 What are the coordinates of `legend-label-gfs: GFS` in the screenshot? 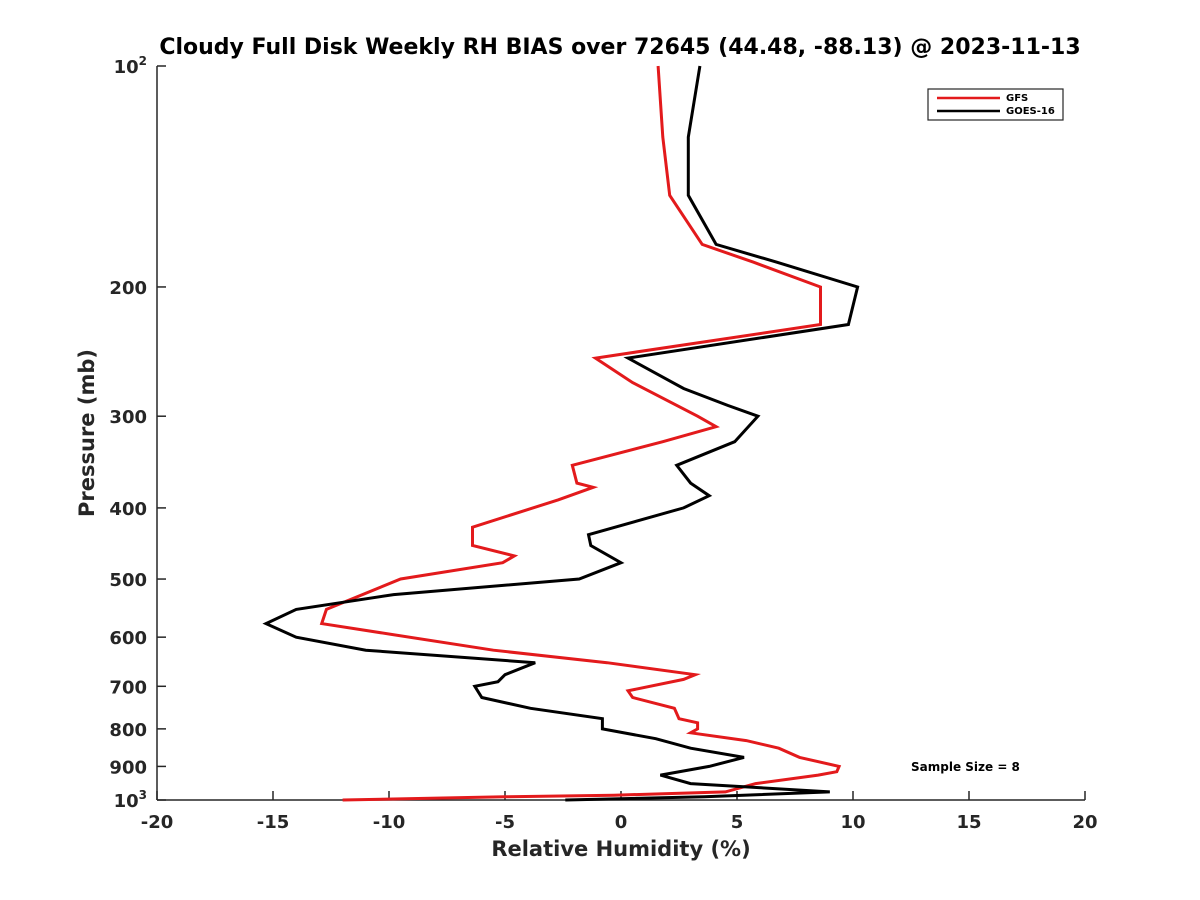 It's located at (1017, 98).